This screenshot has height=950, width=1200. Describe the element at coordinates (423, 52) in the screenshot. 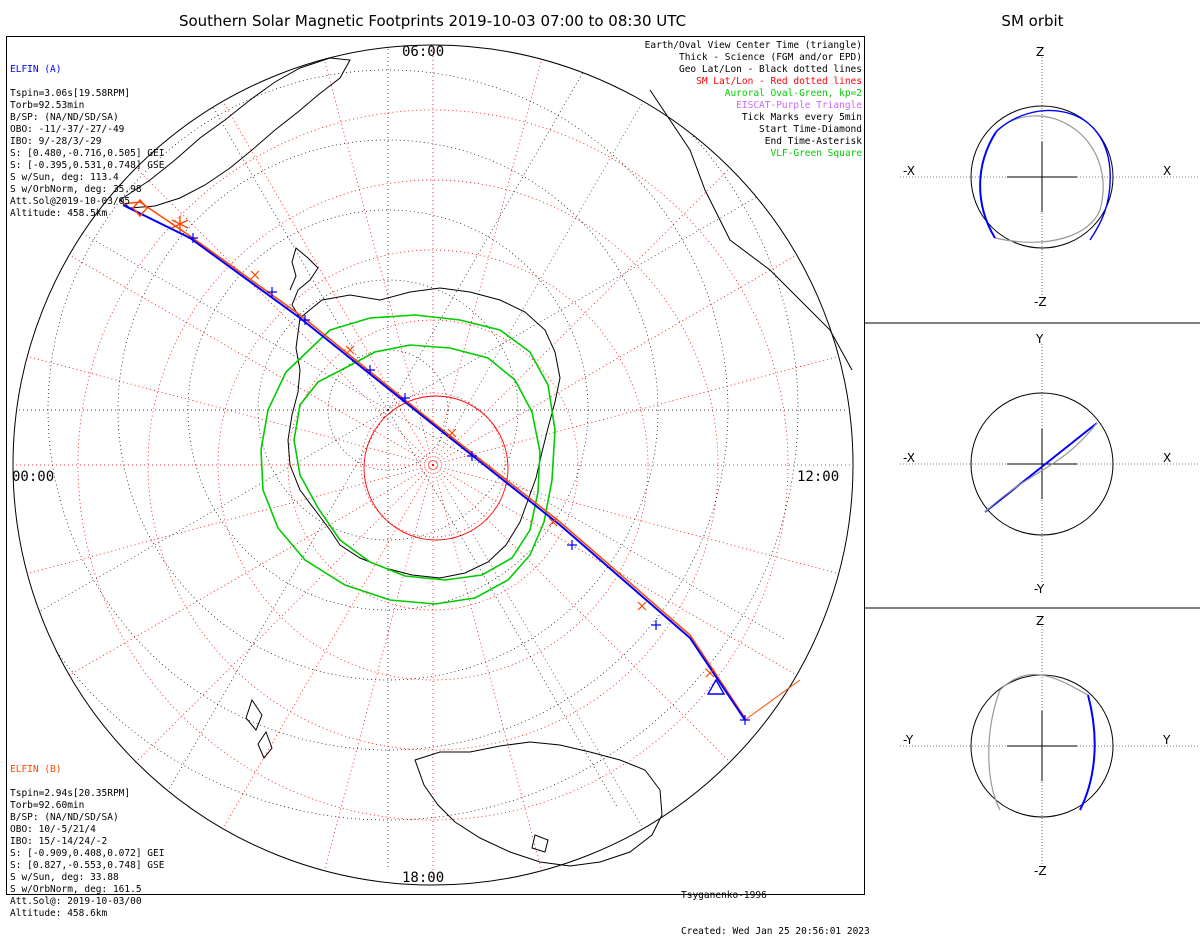

I see `mlt-label-top: 06:00` at that location.